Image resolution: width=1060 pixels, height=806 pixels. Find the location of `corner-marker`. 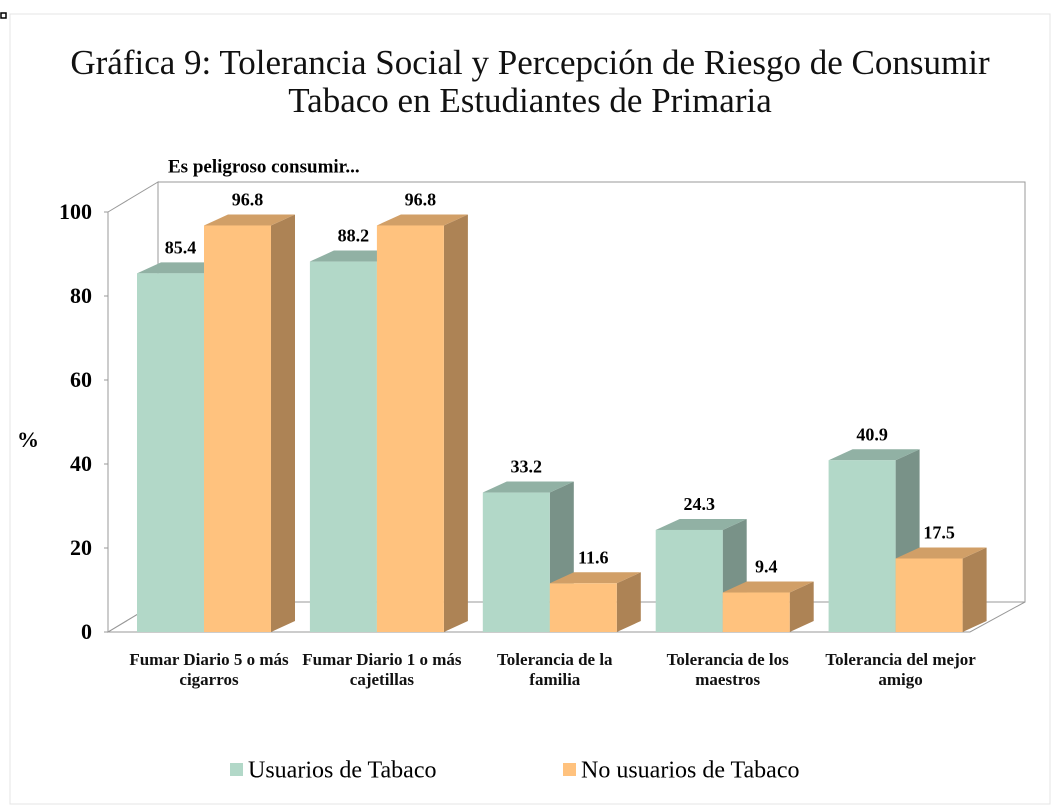

corner-marker is located at coordinates (3, 15).